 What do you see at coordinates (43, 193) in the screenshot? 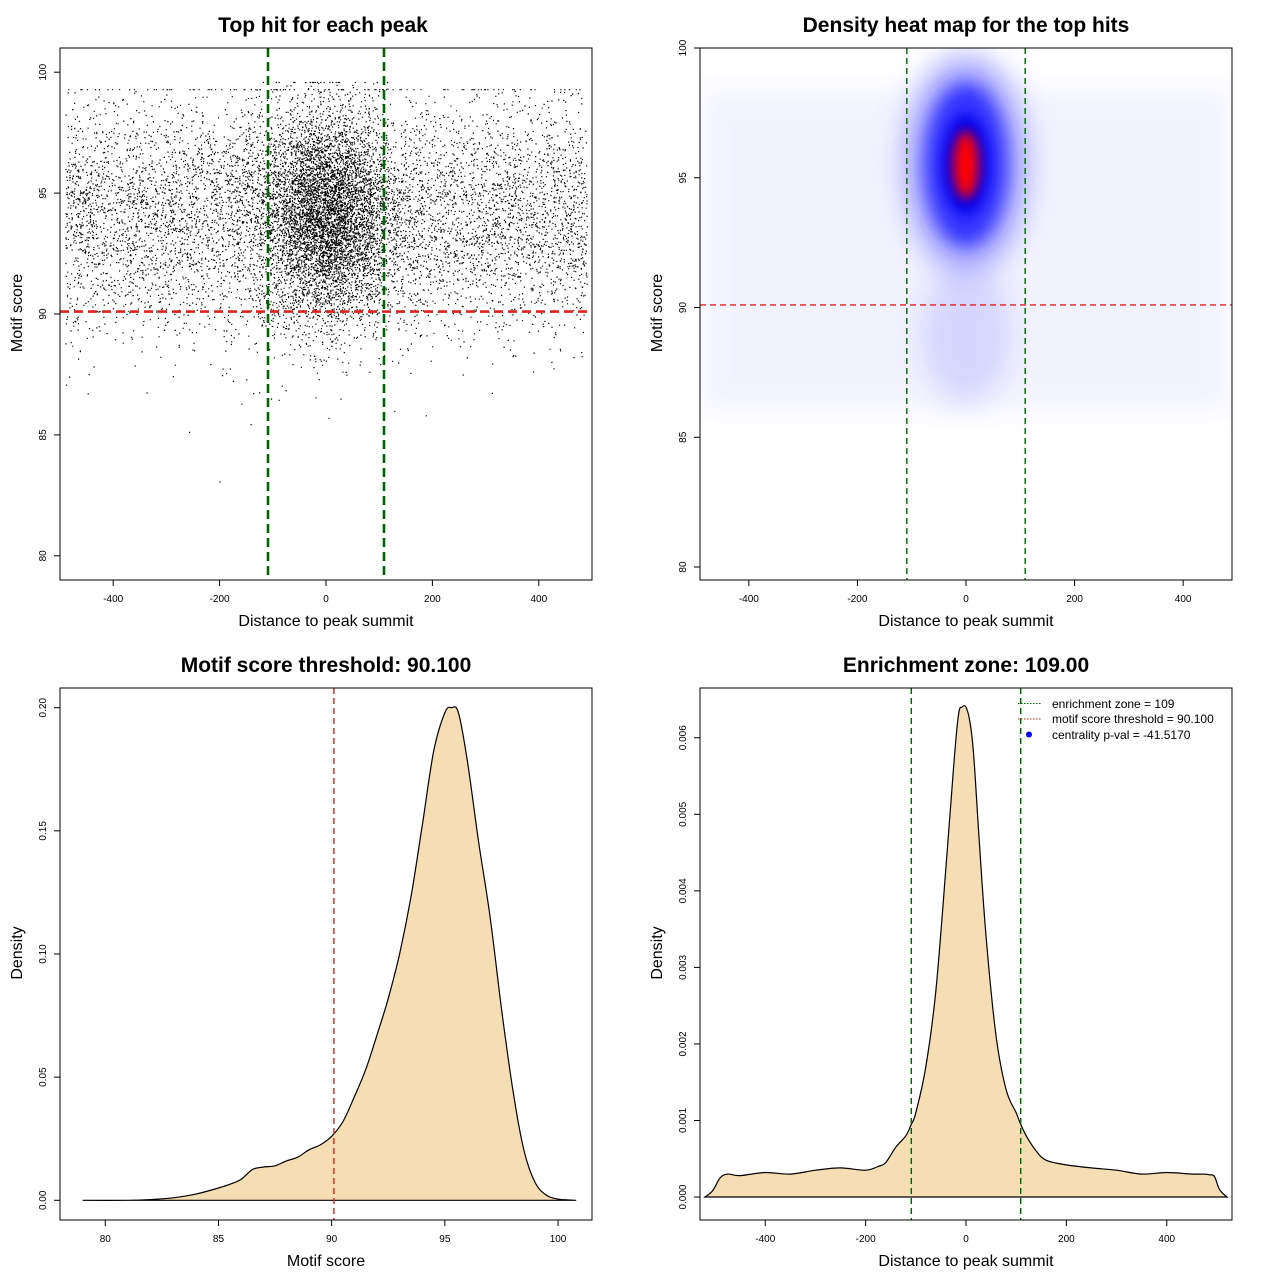
I see `0|scatter-ytick-label: 95` at bounding box center [43, 193].